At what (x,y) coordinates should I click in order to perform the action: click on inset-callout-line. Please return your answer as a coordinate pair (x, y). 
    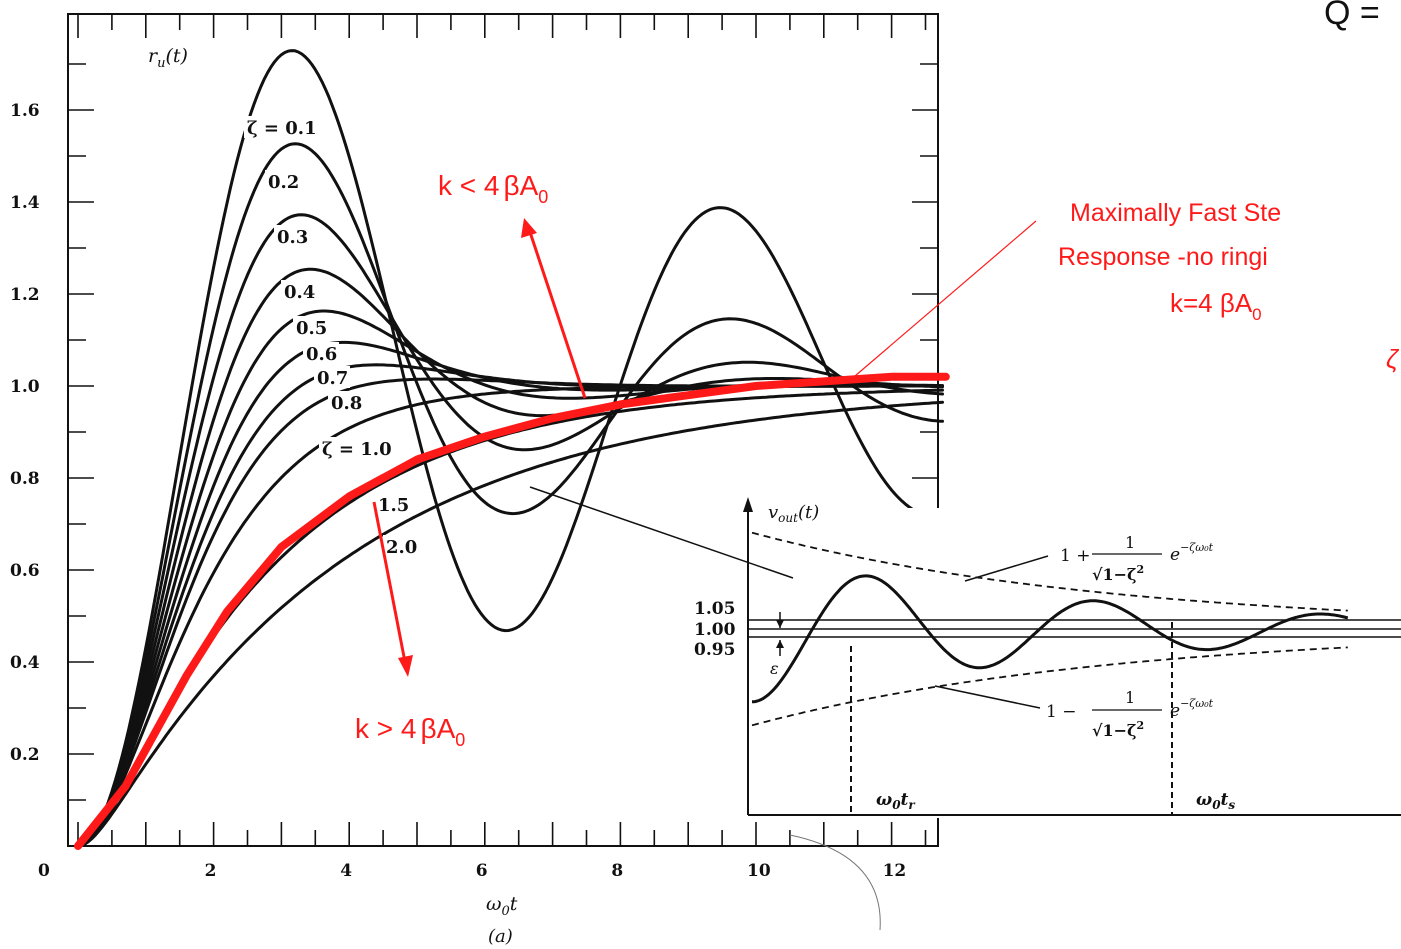
    Looking at the image, I should click on (661, 532).